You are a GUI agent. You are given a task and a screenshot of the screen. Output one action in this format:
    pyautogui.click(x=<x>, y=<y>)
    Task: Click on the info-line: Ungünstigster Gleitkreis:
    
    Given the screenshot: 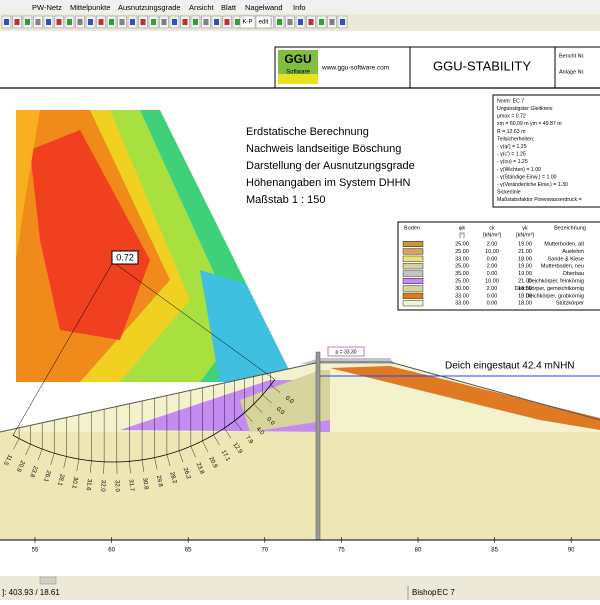 What is the action you would take?
    pyautogui.click(x=525, y=109)
    